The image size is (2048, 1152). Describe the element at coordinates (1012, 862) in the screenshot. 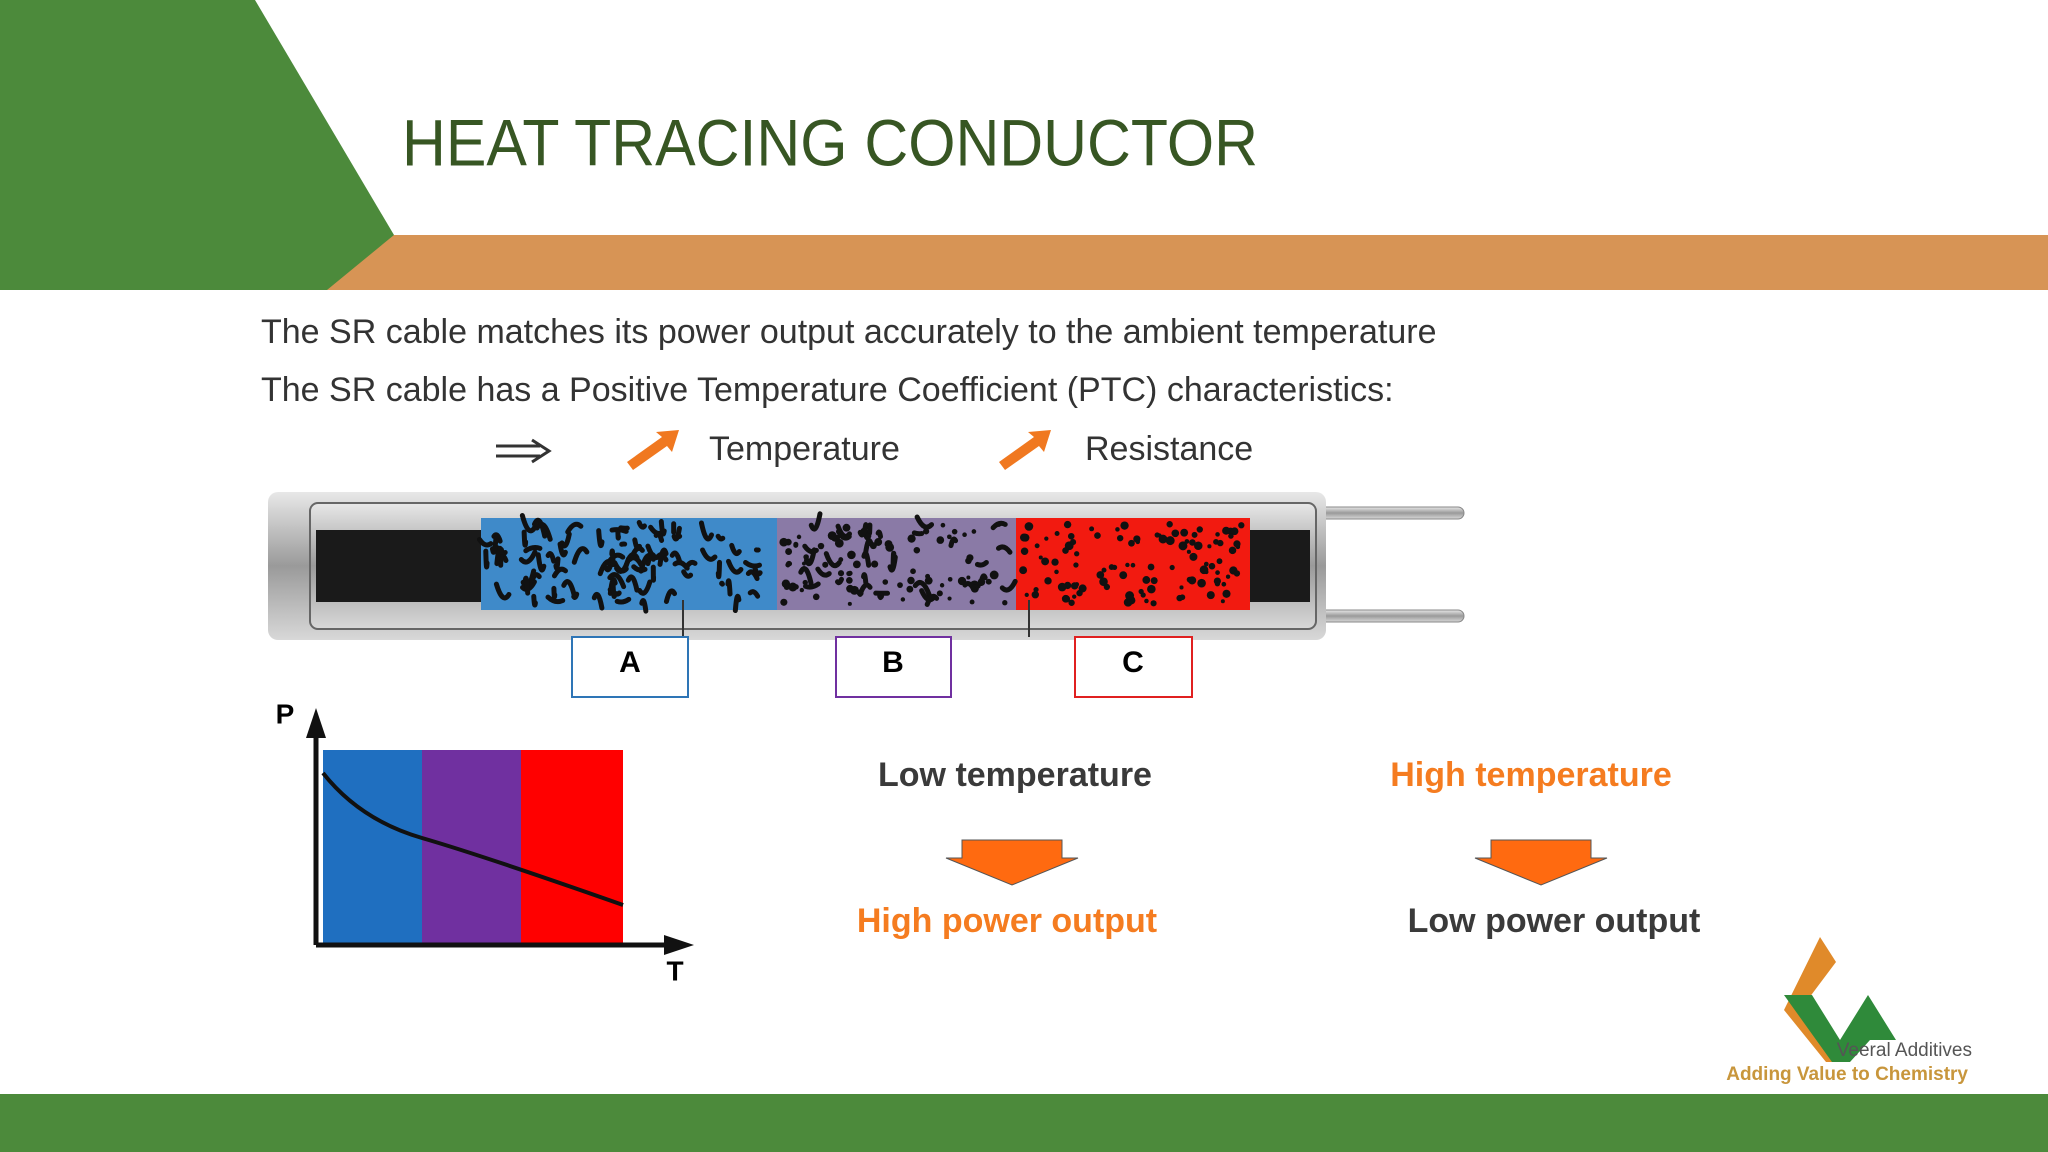

I see `down-arrow` at that location.